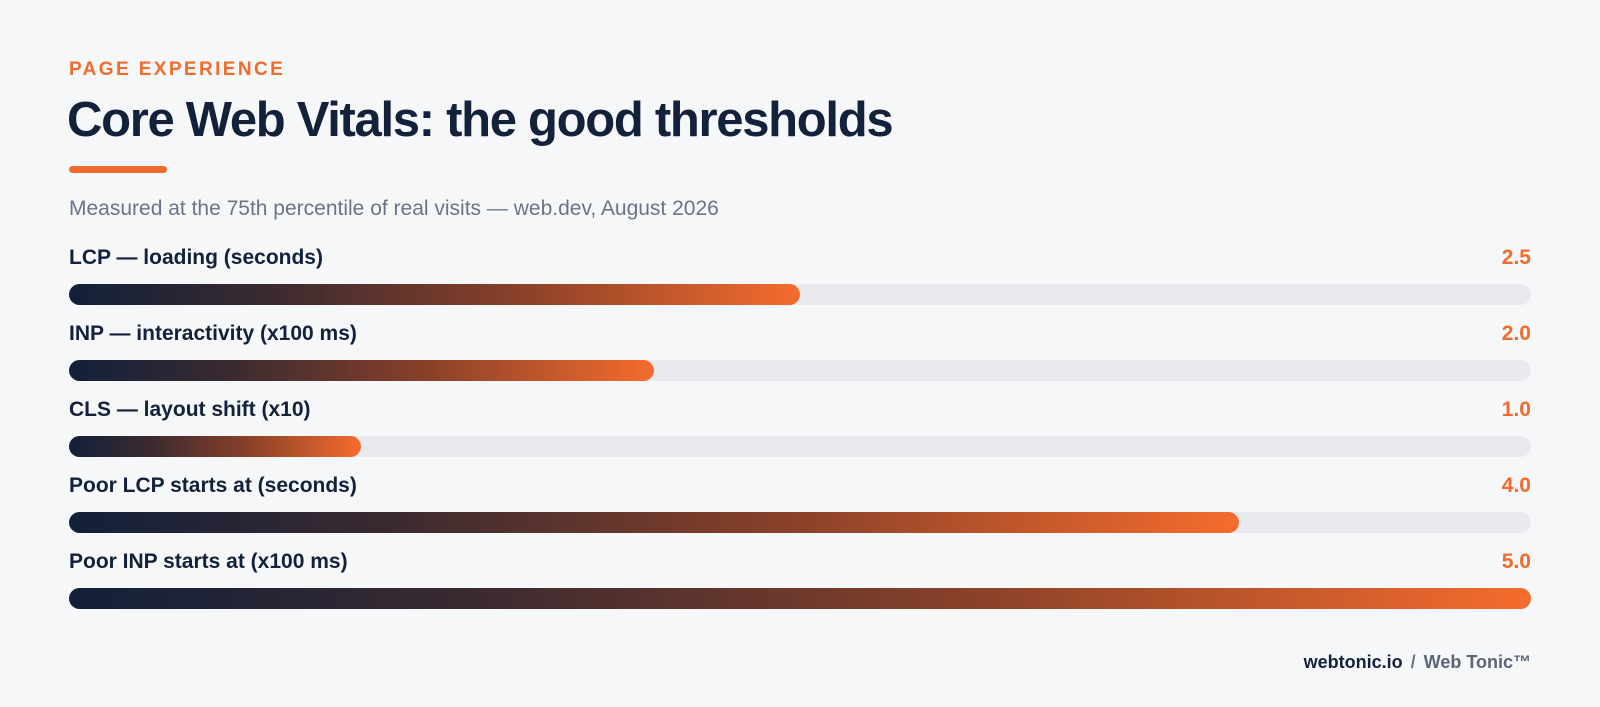 The image size is (1600, 707). I want to click on bar-value-label: 1.0, so click(1516, 409).